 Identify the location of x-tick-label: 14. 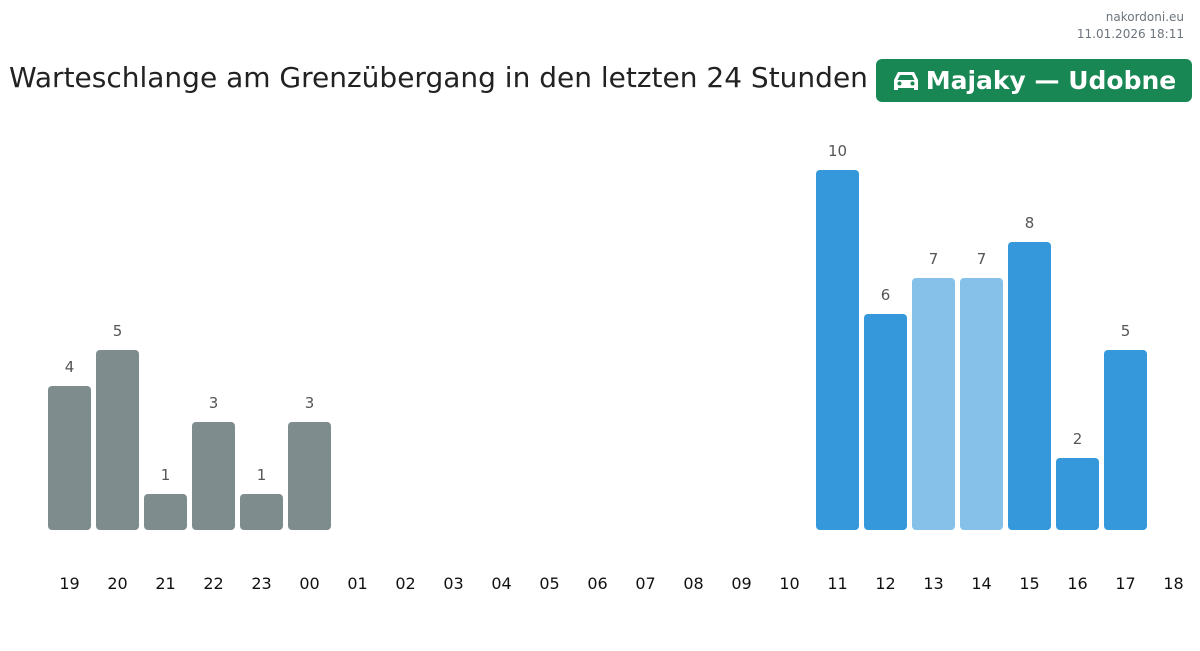
(981, 583).